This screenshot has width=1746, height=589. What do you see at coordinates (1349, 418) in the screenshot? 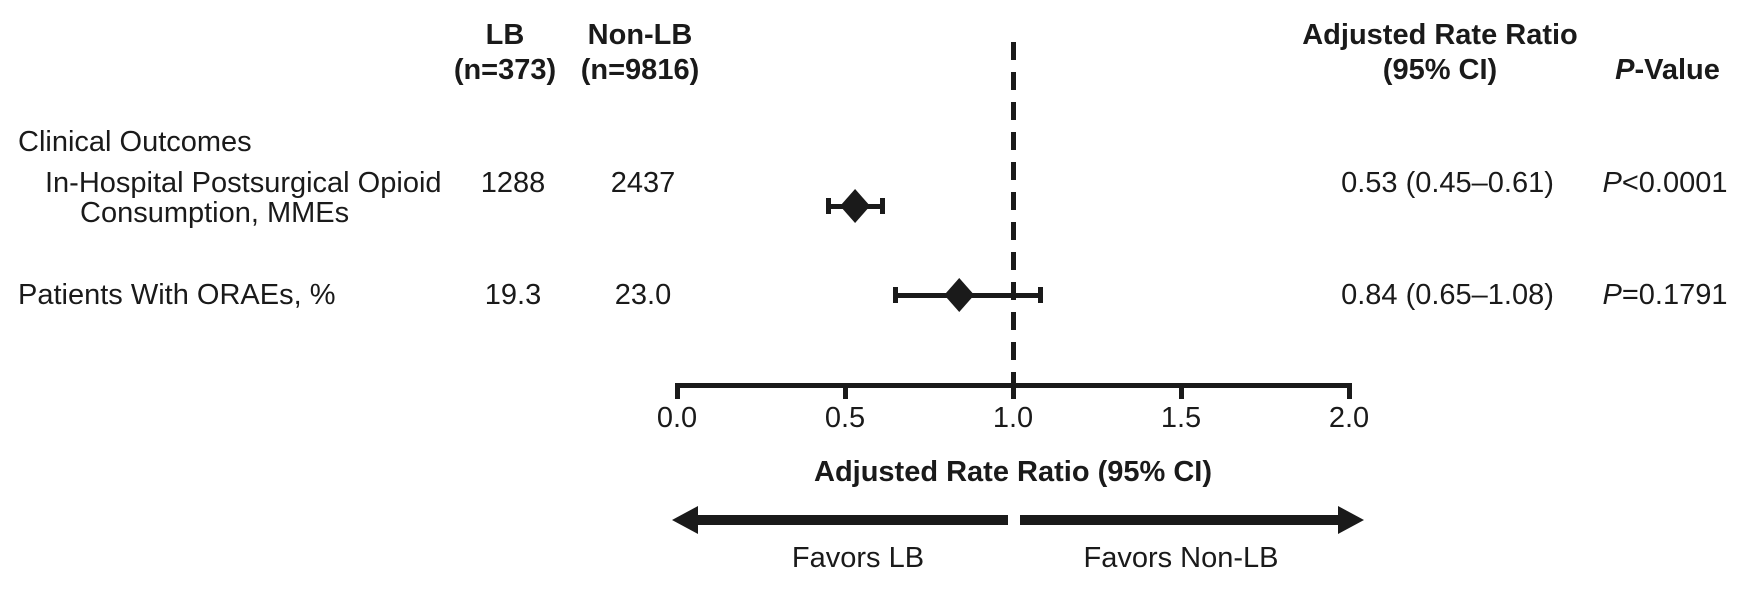
I see `x-axis-tick-label: 2.0` at bounding box center [1349, 418].